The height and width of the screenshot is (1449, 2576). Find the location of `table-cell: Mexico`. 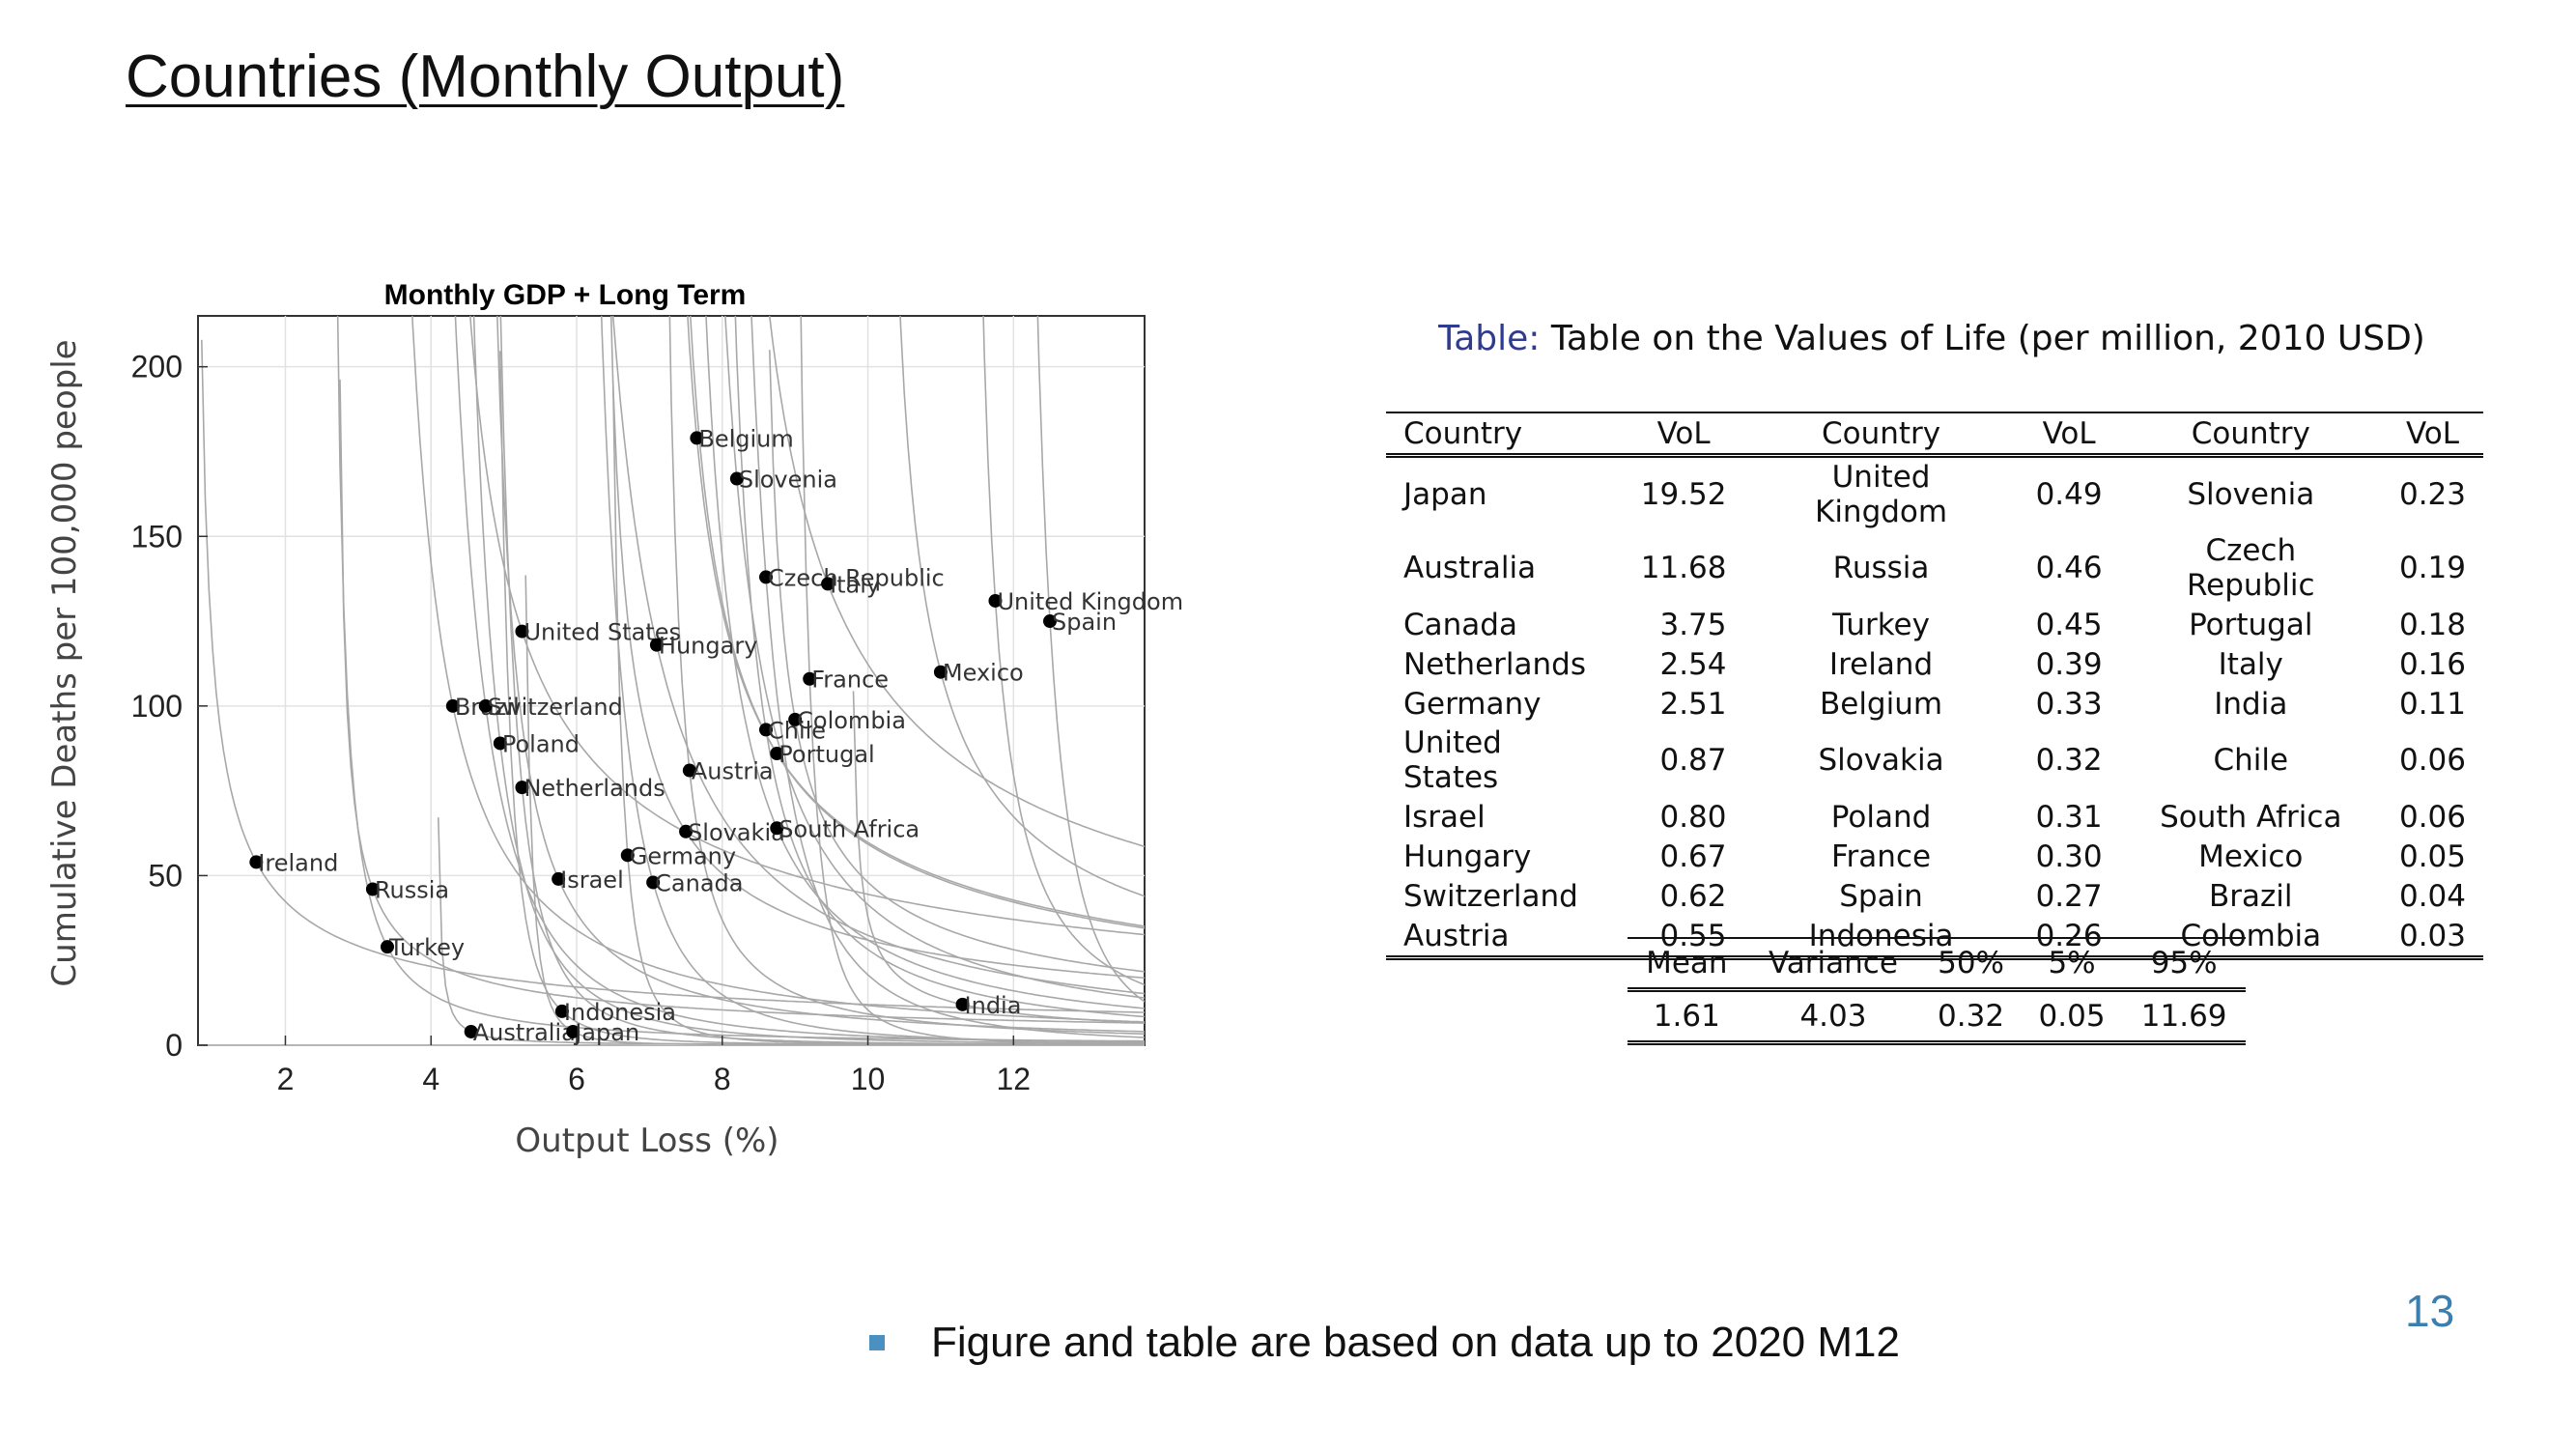

table-cell: Mexico is located at coordinates (2251, 856).